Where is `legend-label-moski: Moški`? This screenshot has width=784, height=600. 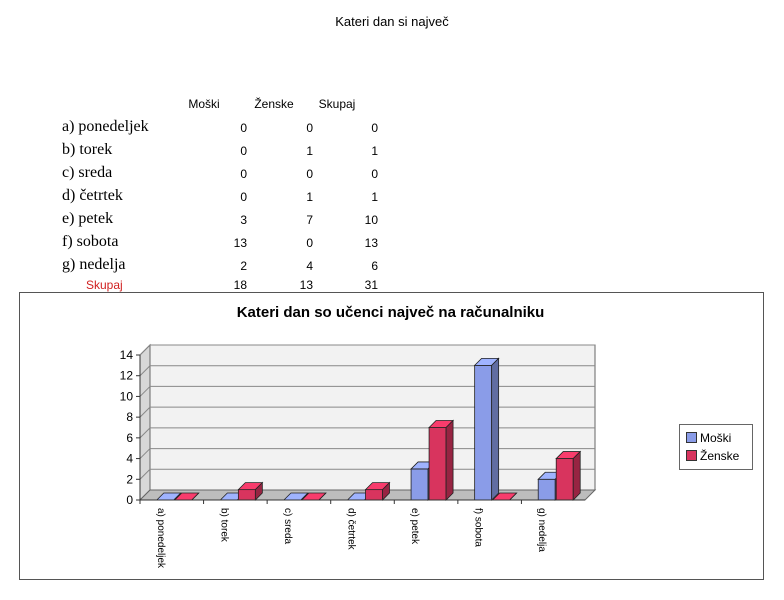 legend-label-moski: Moški is located at coordinates (716, 438).